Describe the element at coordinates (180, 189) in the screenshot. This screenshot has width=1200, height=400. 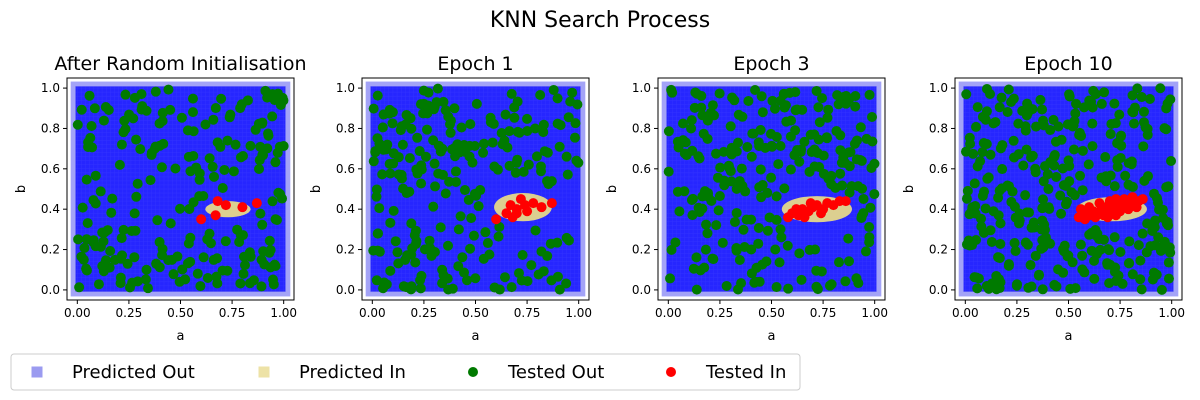
I see `predicted-out-edge` at that location.